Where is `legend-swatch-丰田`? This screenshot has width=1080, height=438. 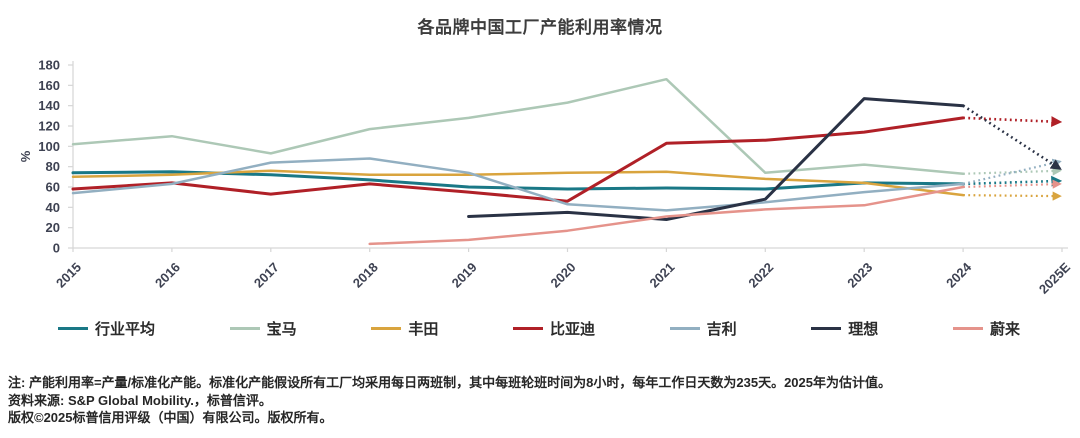
legend-swatch-丰田 is located at coordinates (386, 328).